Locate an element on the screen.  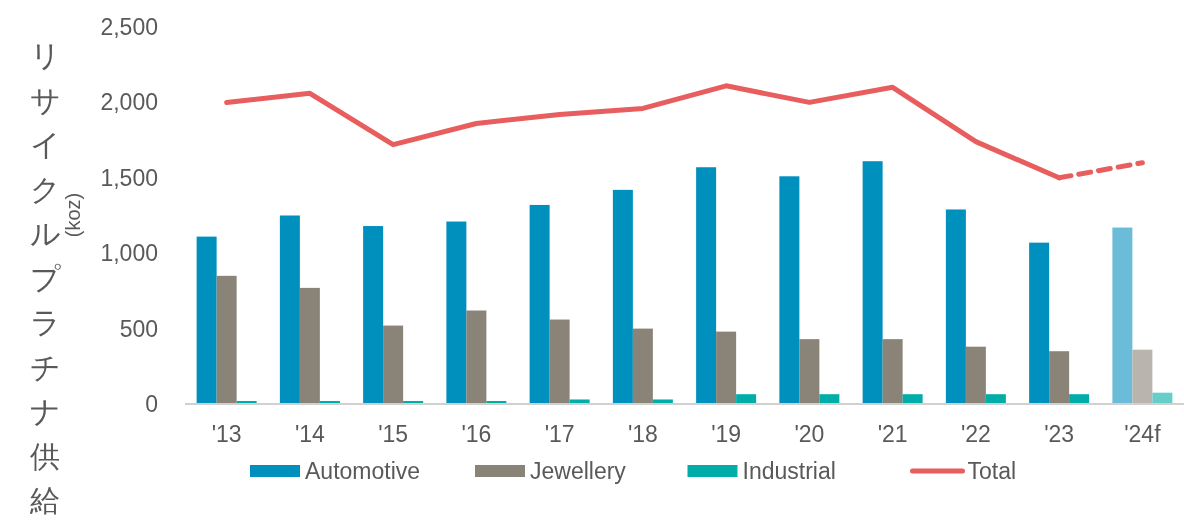
x-tick-label: '19 is located at coordinates (726, 434).